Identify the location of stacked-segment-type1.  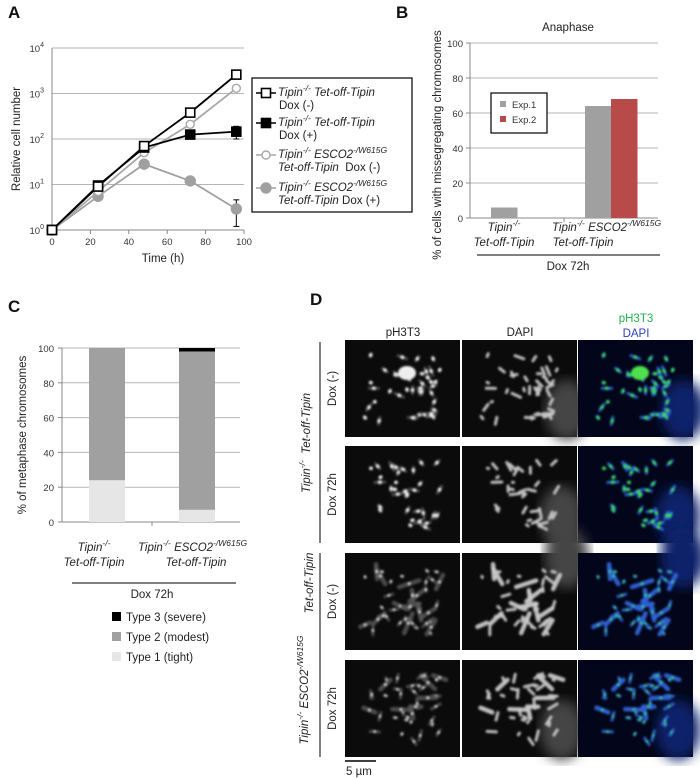
(197, 515).